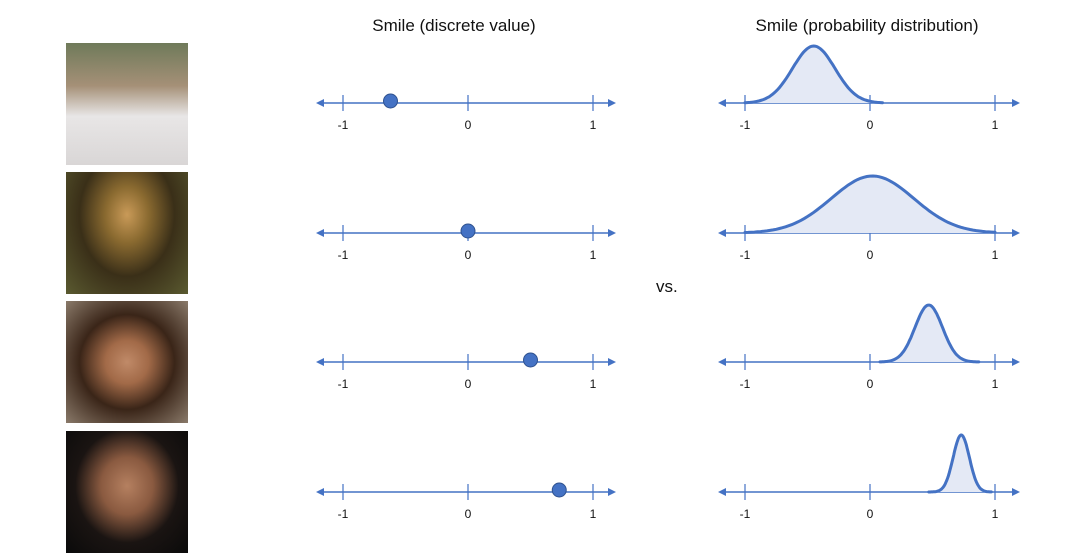 The height and width of the screenshot is (558, 1077). Describe the element at coordinates (867, 25) in the screenshot. I see `distribution-title: Smile (probability distribution)` at that location.